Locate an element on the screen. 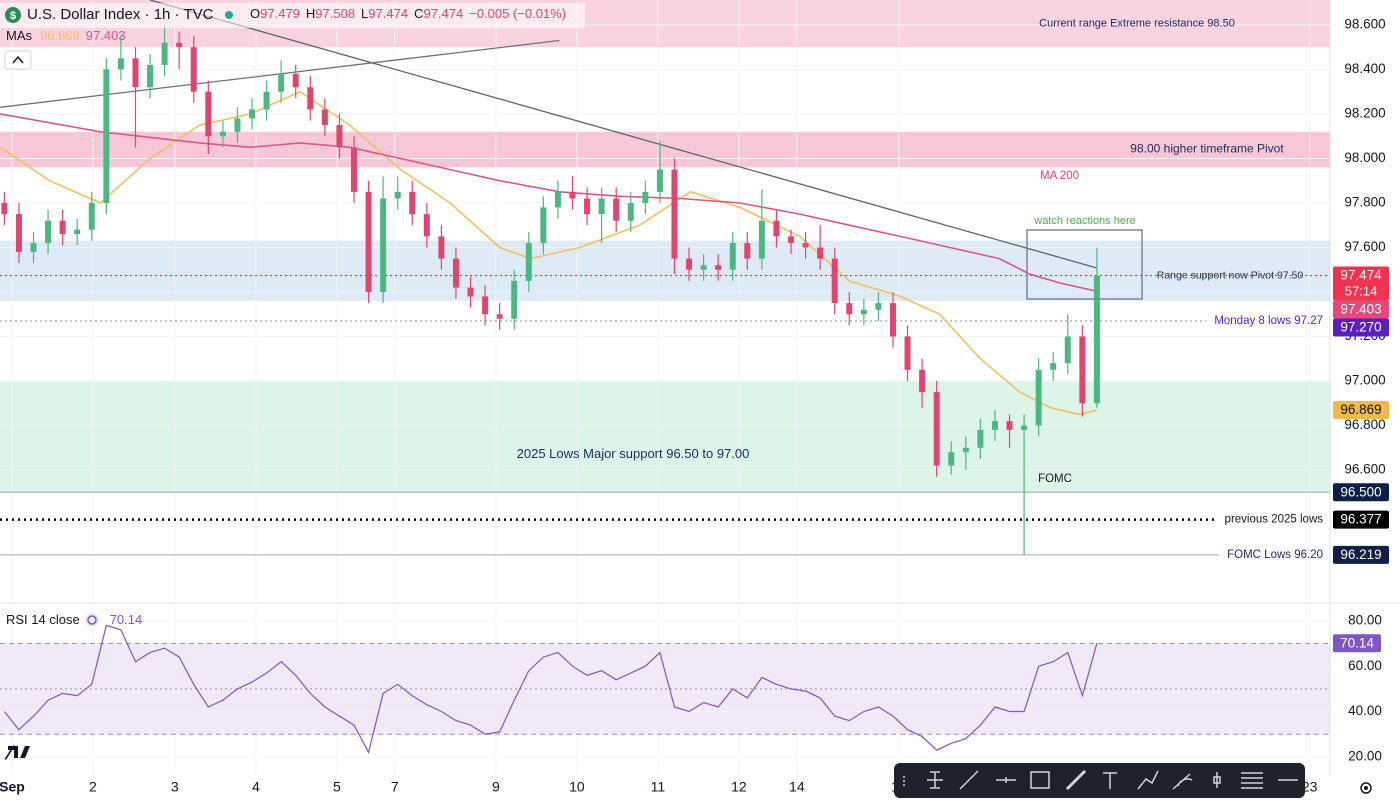 The image size is (1400, 803). rsi-line is located at coordinates (550, 689).